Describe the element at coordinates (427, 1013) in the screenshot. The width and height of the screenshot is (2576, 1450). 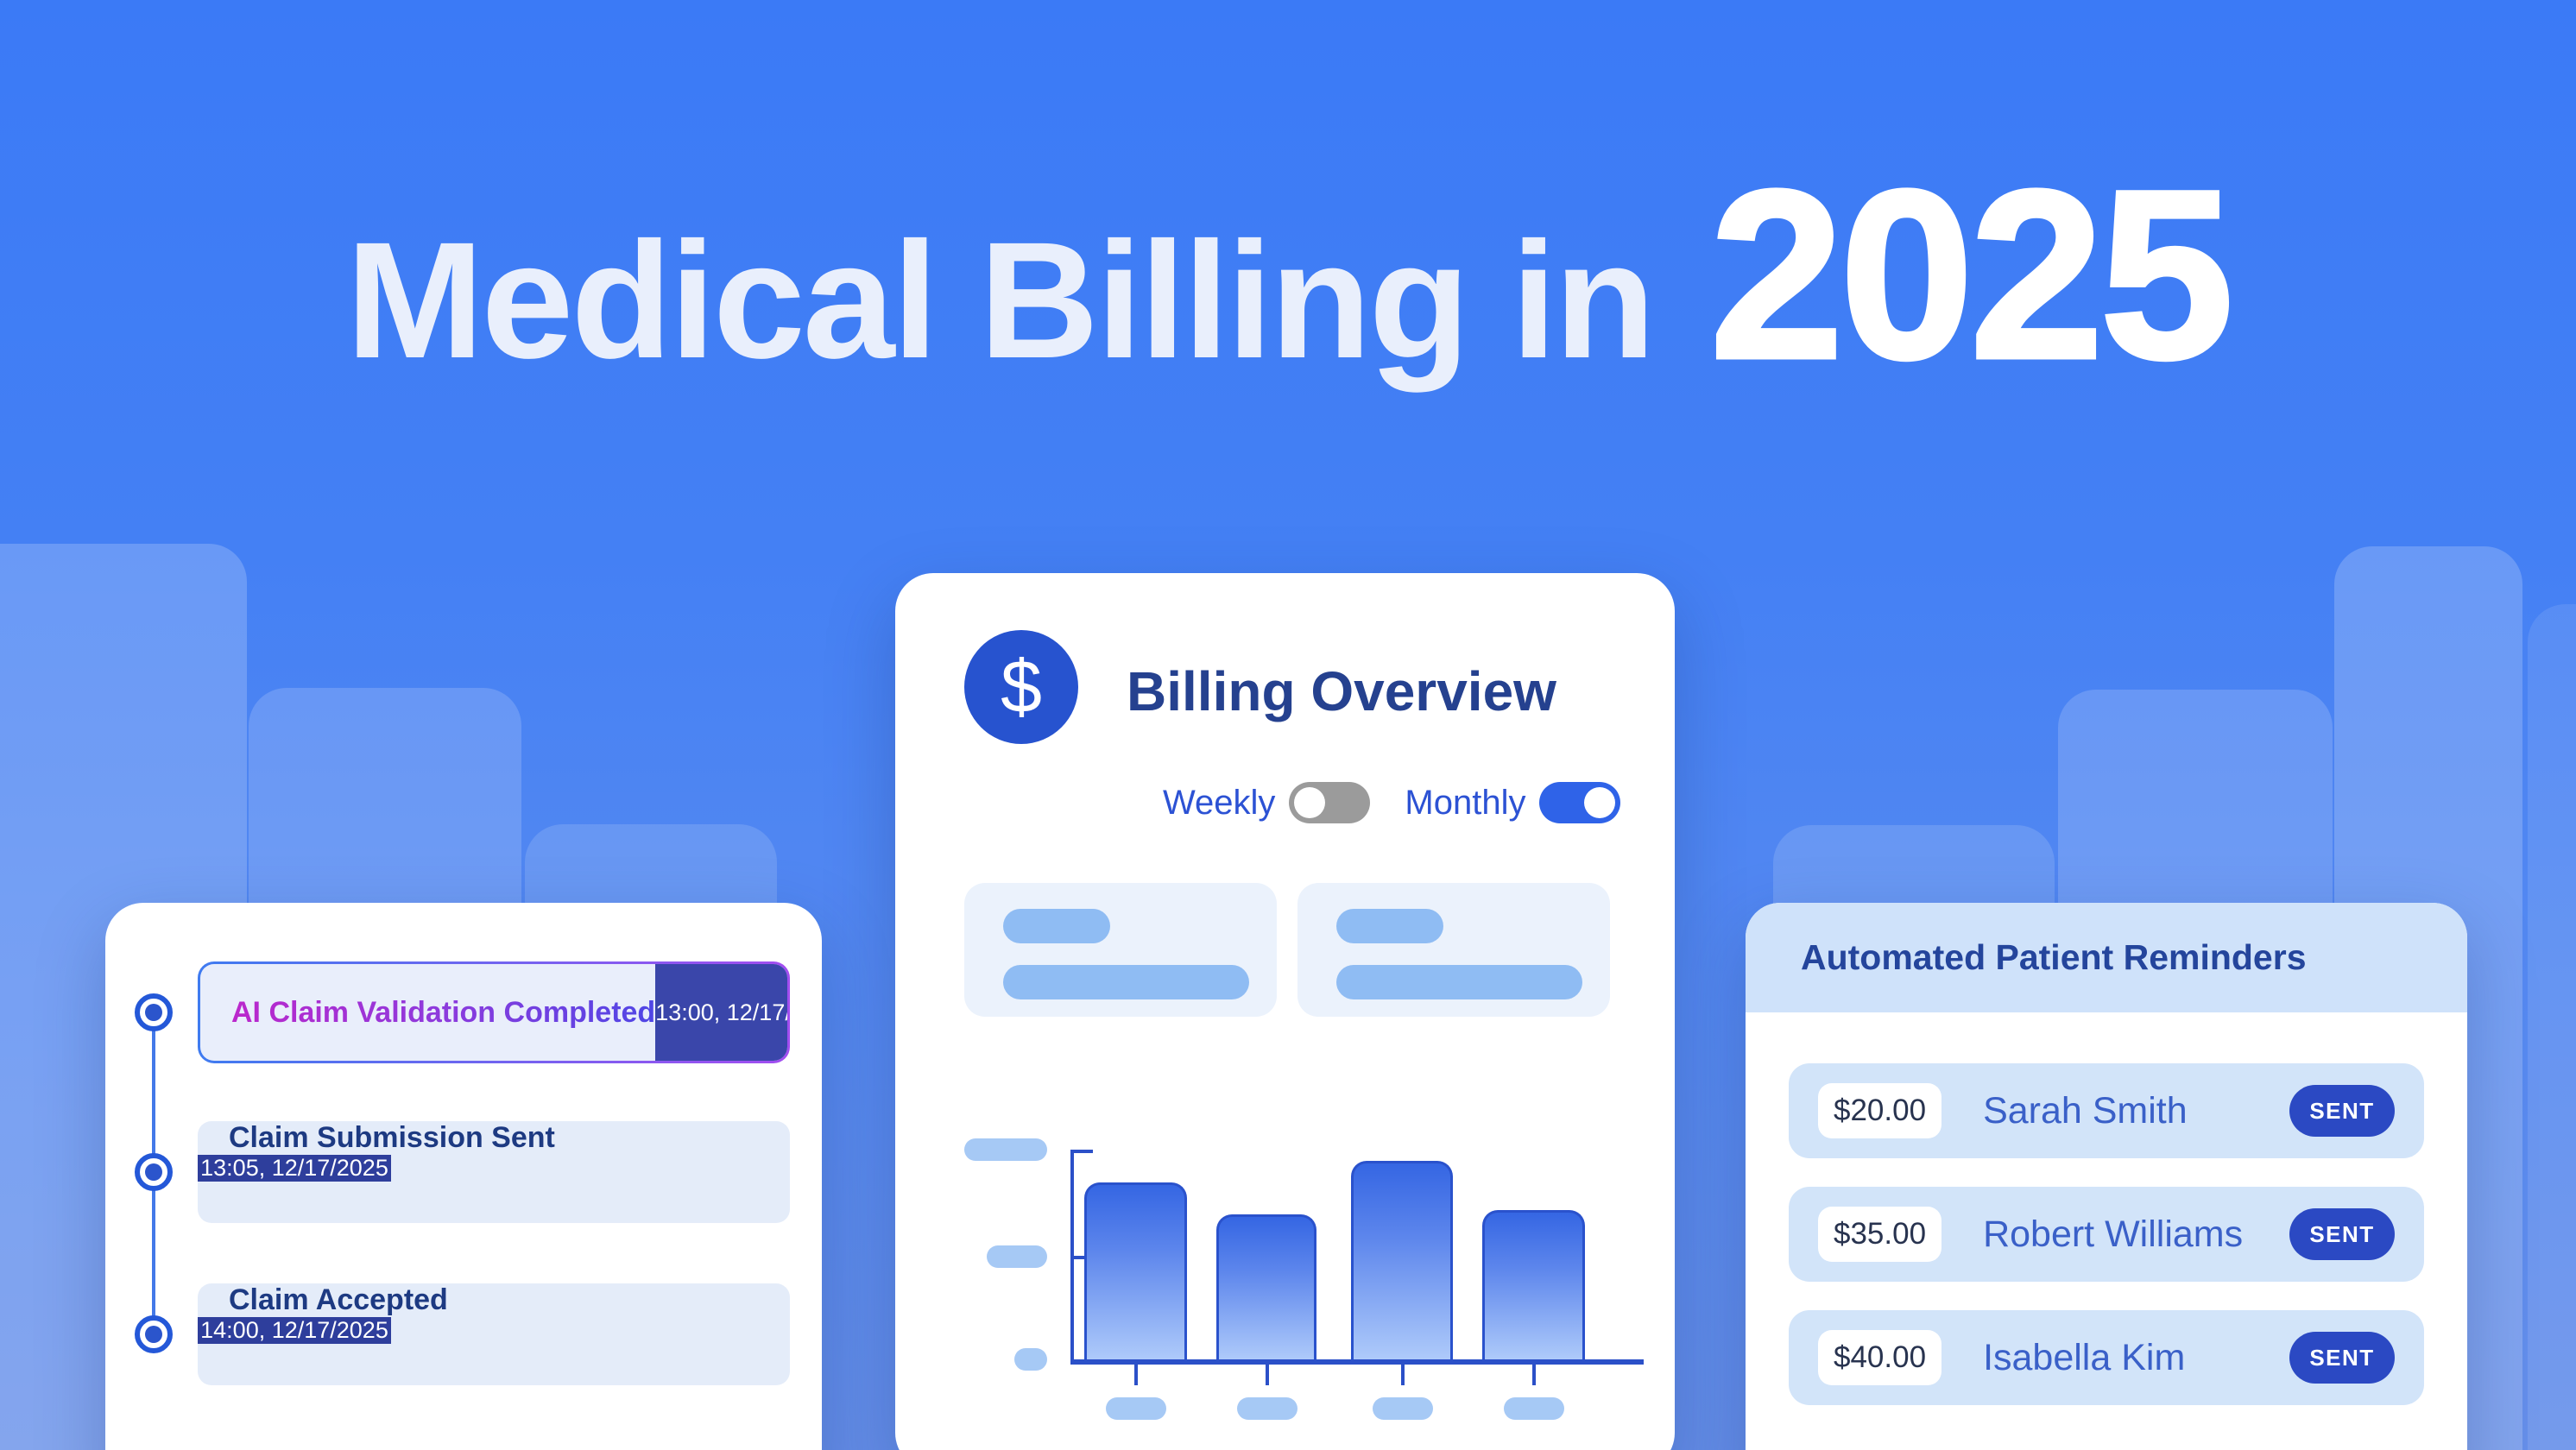
I see `timeline-row-label: AI Claim Validation Completed` at that location.